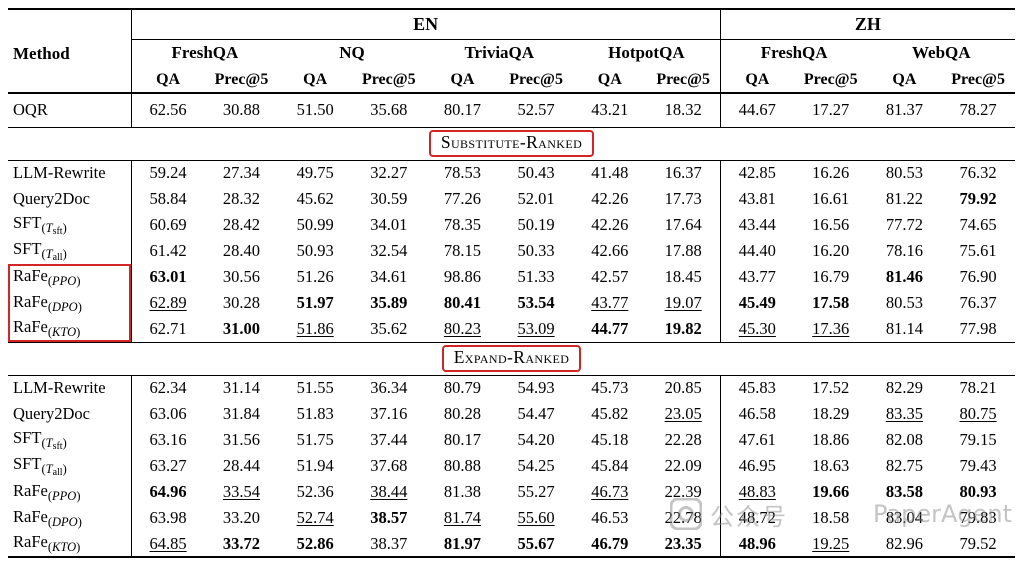 The width and height of the screenshot is (1023, 562). What do you see at coordinates (241, 491) in the screenshot?
I see `value-cell: 33.54` at bounding box center [241, 491].